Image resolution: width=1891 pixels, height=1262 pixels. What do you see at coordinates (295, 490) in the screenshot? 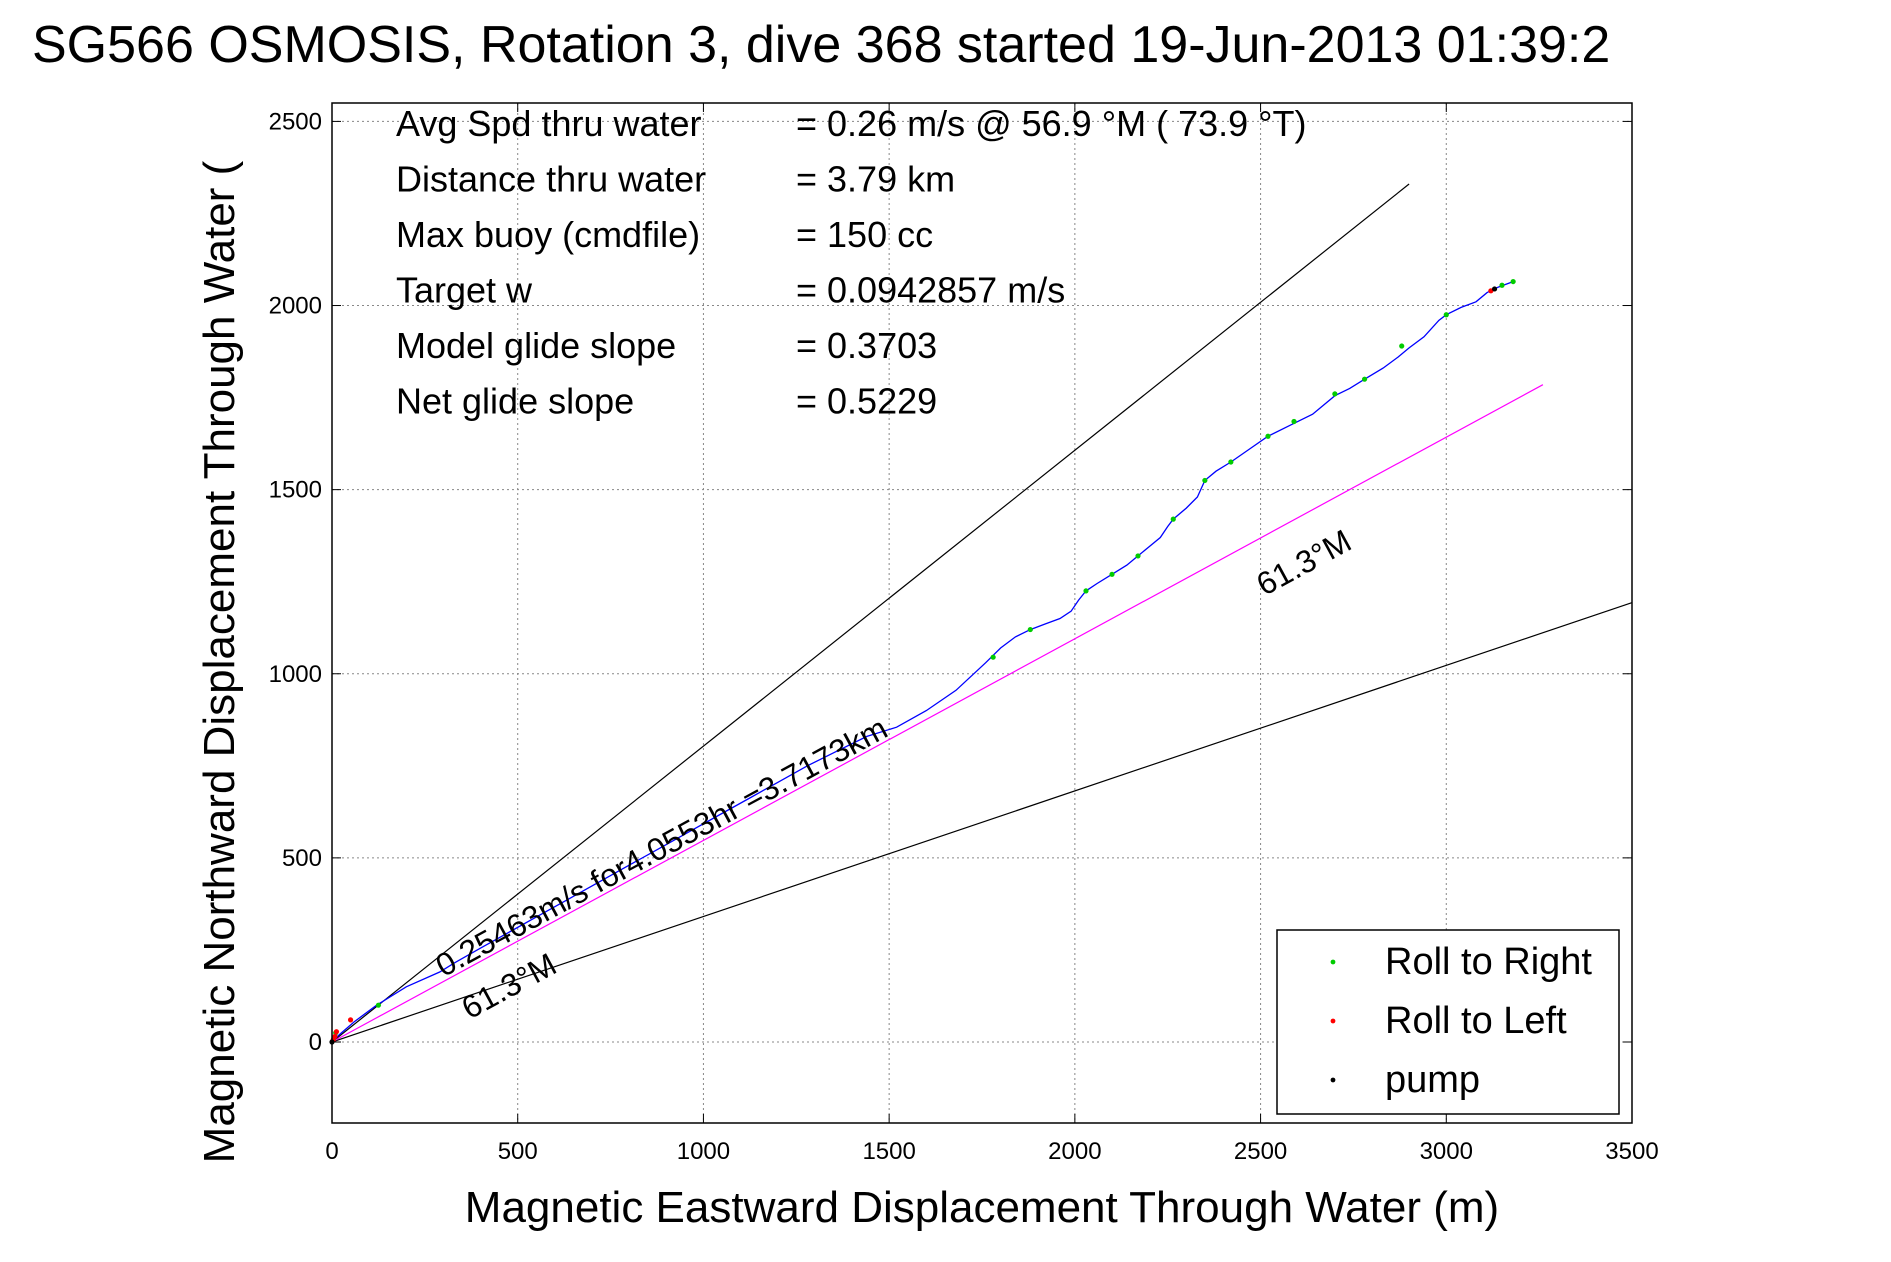
I see `y-tick-label: 1500` at bounding box center [295, 490].